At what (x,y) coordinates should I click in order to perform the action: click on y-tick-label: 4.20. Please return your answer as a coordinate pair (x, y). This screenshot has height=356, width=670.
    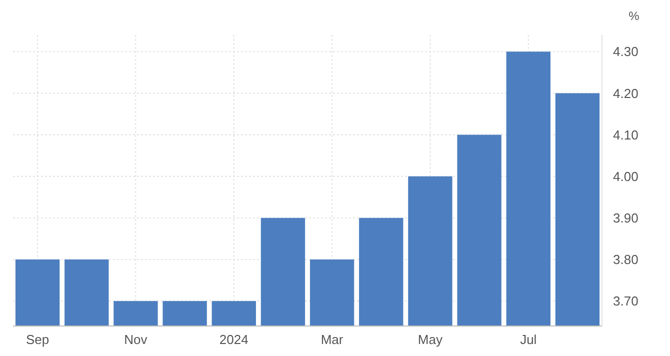
    Looking at the image, I should click on (625, 93).